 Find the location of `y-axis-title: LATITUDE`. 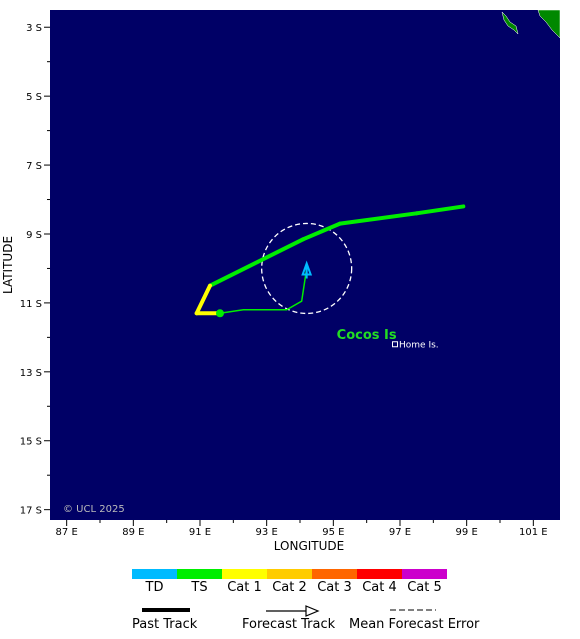

y-axis-title: LATITUDE is located at coordinates (8, 265).